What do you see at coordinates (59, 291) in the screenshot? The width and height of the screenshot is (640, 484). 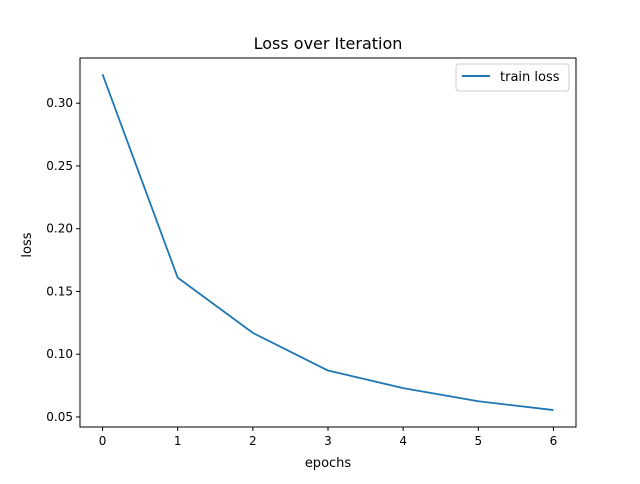 I see `y-tick-label: 0.15` at bounding box center [59, 291].